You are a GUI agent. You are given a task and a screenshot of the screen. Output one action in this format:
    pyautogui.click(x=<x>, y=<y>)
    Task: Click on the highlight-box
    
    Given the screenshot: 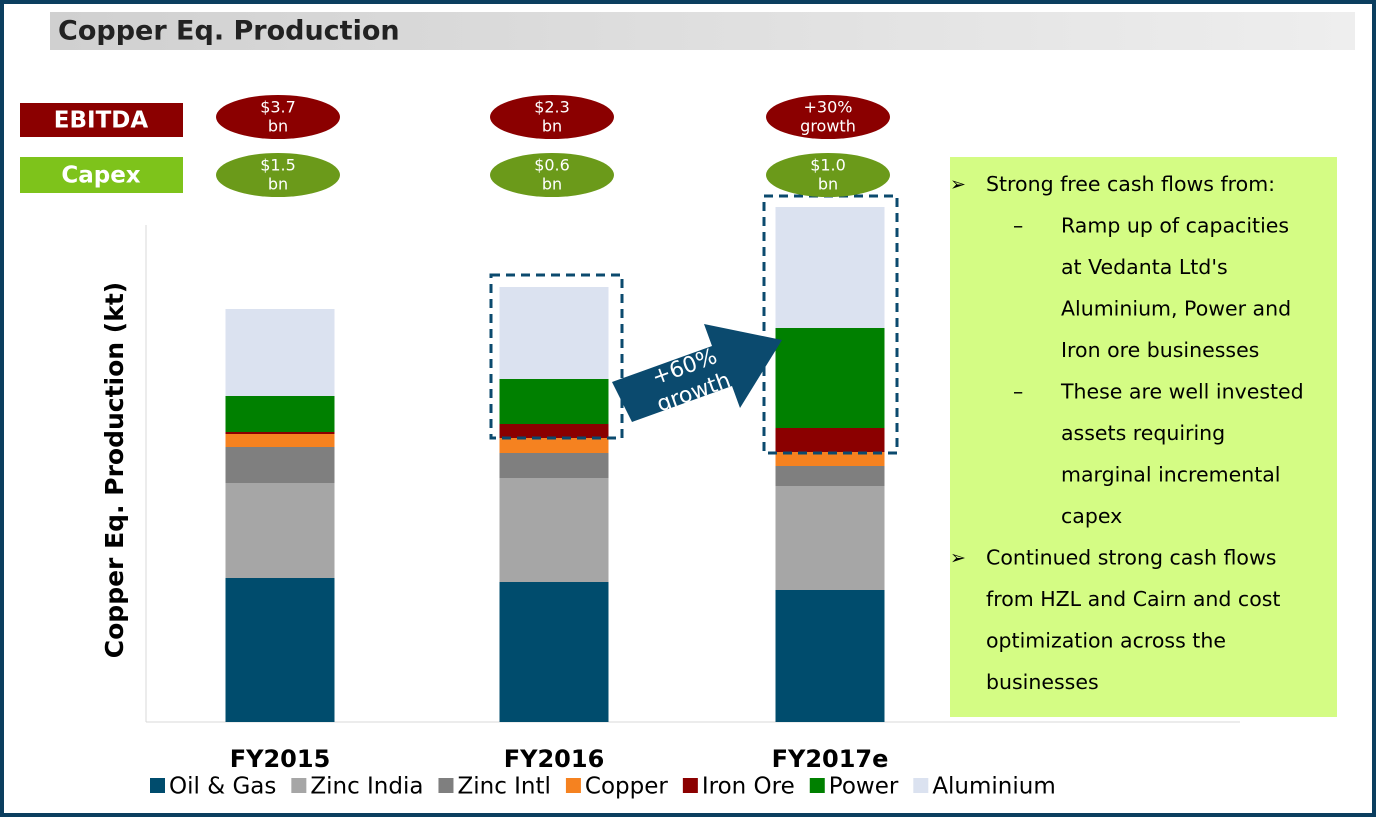 What is the action you would take?
    pyautogui.click(x=556, y=356)
    